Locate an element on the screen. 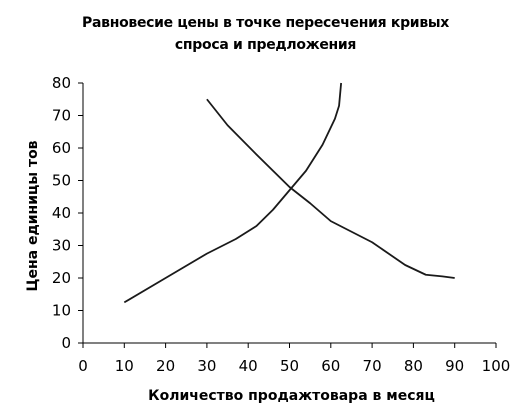 The height and width of the screenshot is (420, 531). x-tick-label: 80 is located at coordinates (413, 366).